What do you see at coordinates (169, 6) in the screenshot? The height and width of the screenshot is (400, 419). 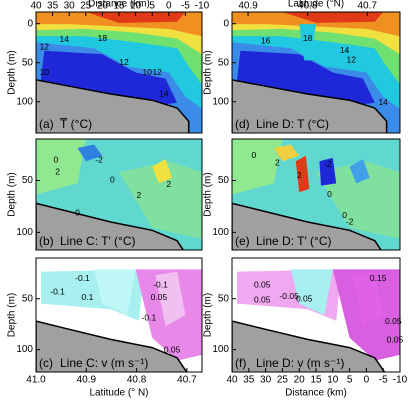 I see `x-tick-label: 0` at bounding box center [169, 6].